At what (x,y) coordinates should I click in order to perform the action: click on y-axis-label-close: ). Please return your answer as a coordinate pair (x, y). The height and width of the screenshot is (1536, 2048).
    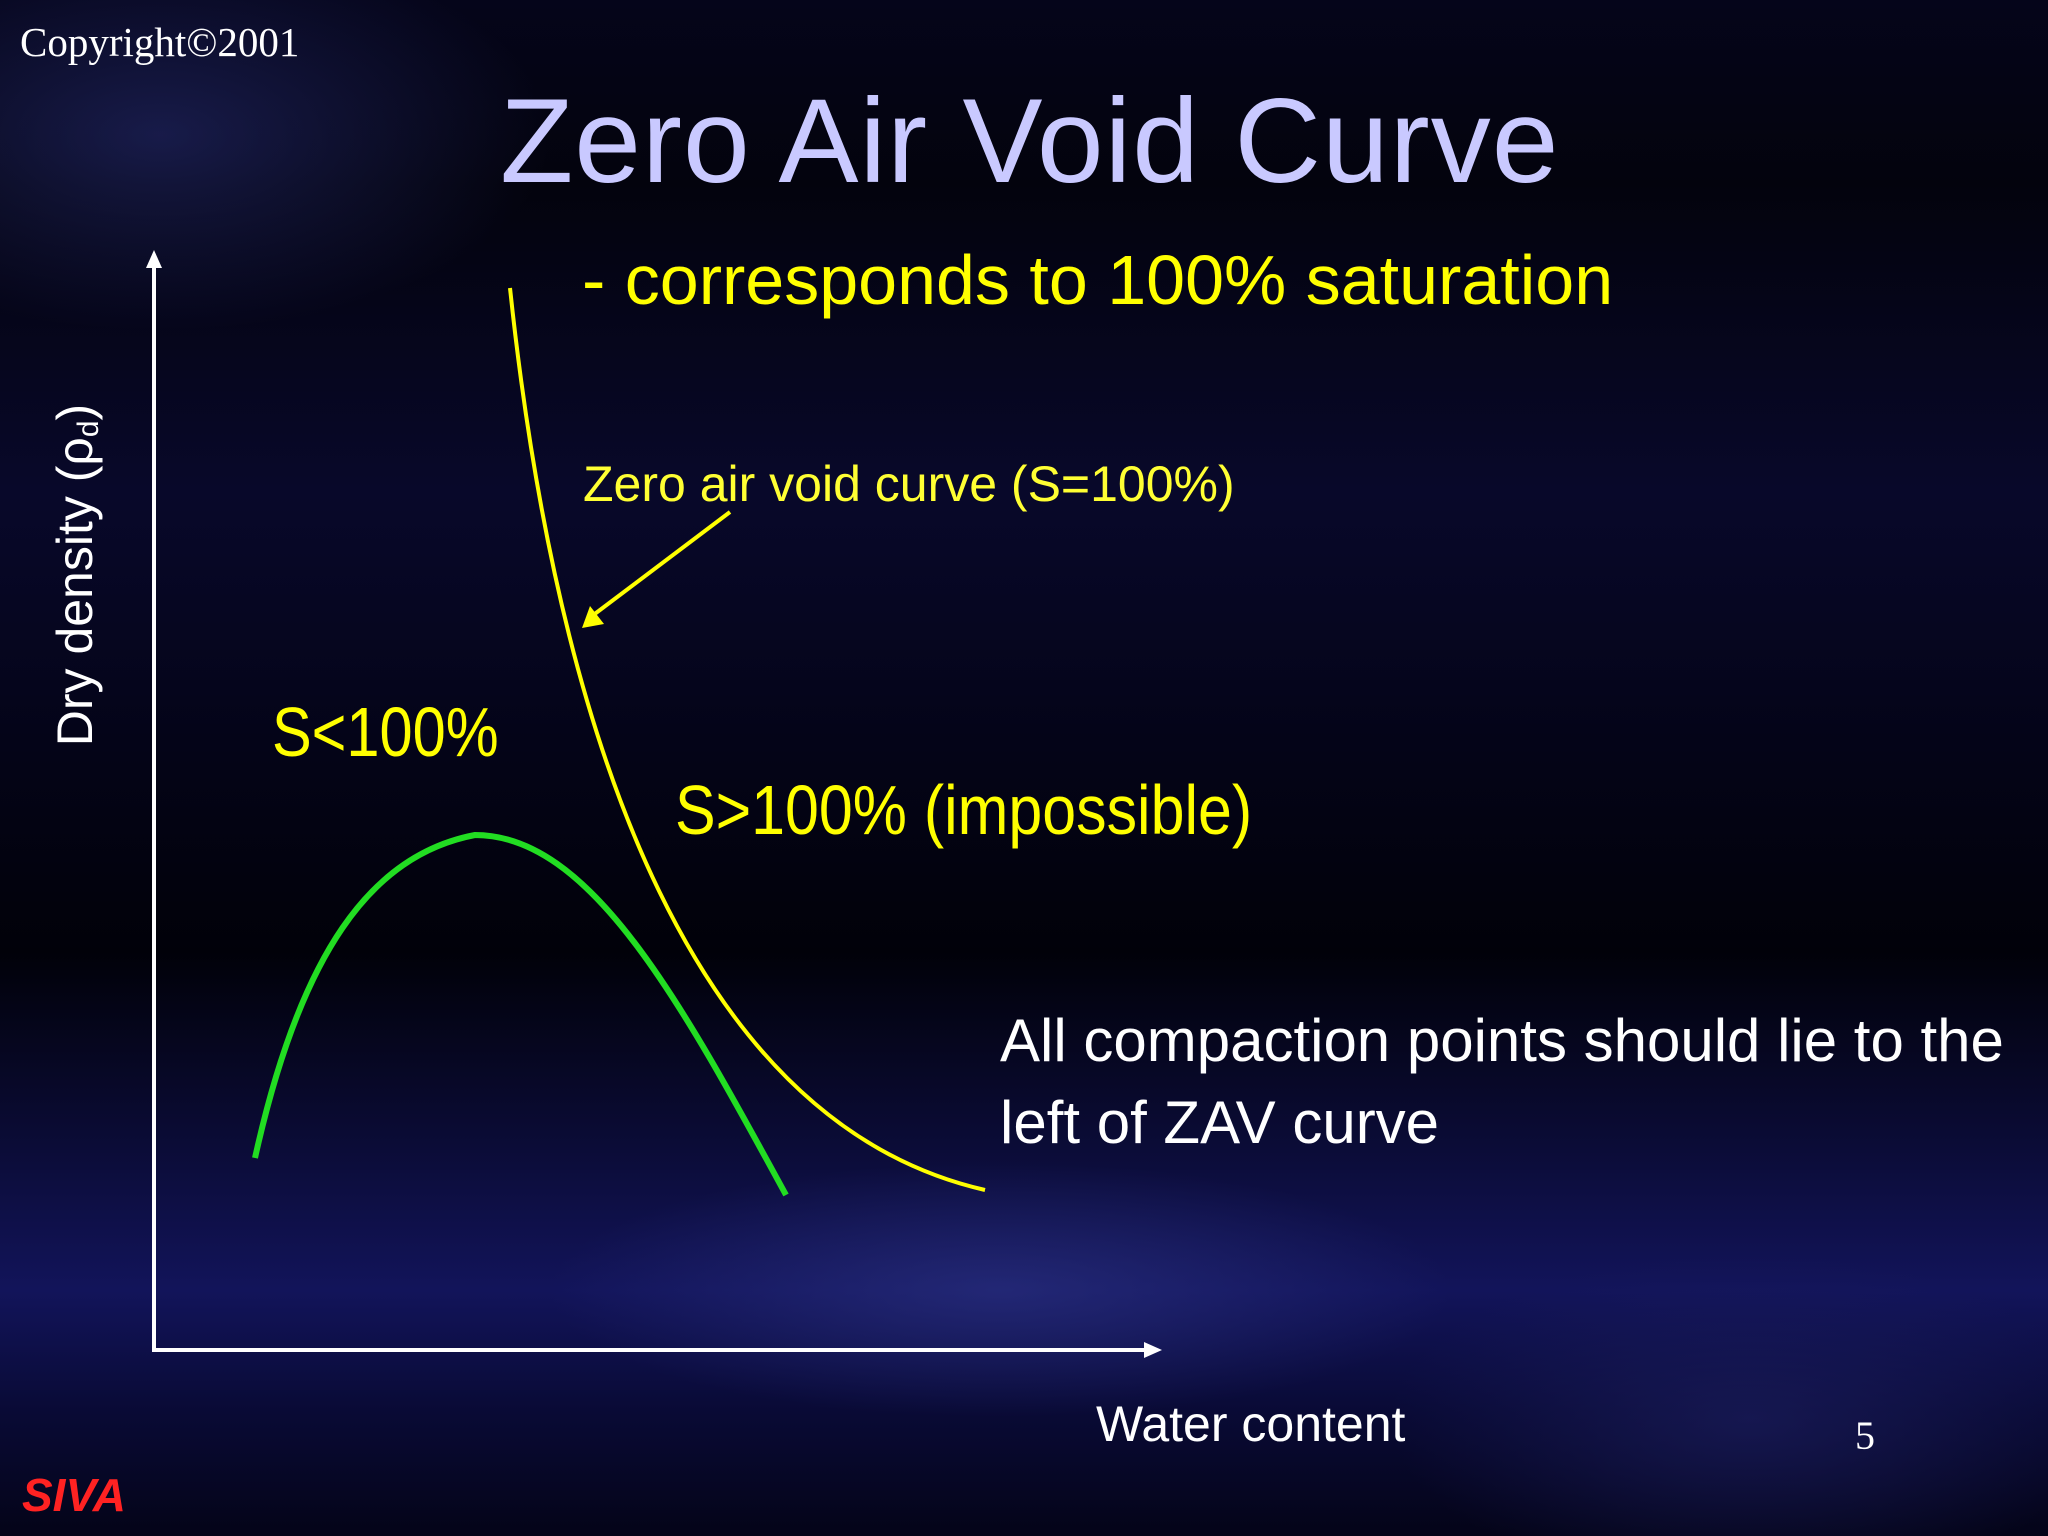
    Looking at the image, I should click on (75, 412).